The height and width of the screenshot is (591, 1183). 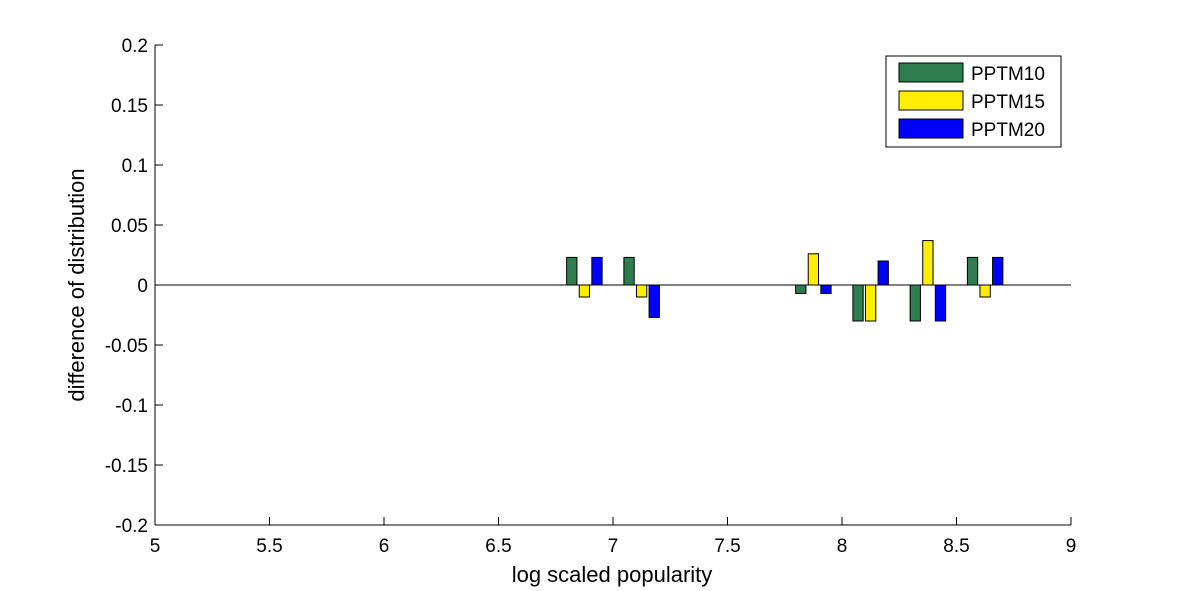 What do you see at coordinates (612, 574) in the screenshot?
I see `x-axis-label: log scaled popularity` at bounding box center [612, 574].